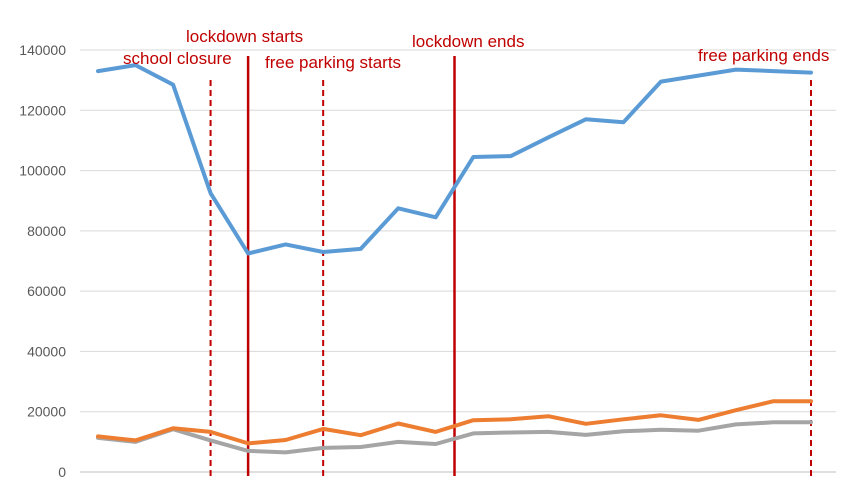 This screenshot has width=853, height=480. What do you see at coordinates (42, 261) in the screenshot?
I see `y-axis-tick-labels: 0 20000 40000 60000 80000 100000 120000 140000` at bounding box center [42, 261].